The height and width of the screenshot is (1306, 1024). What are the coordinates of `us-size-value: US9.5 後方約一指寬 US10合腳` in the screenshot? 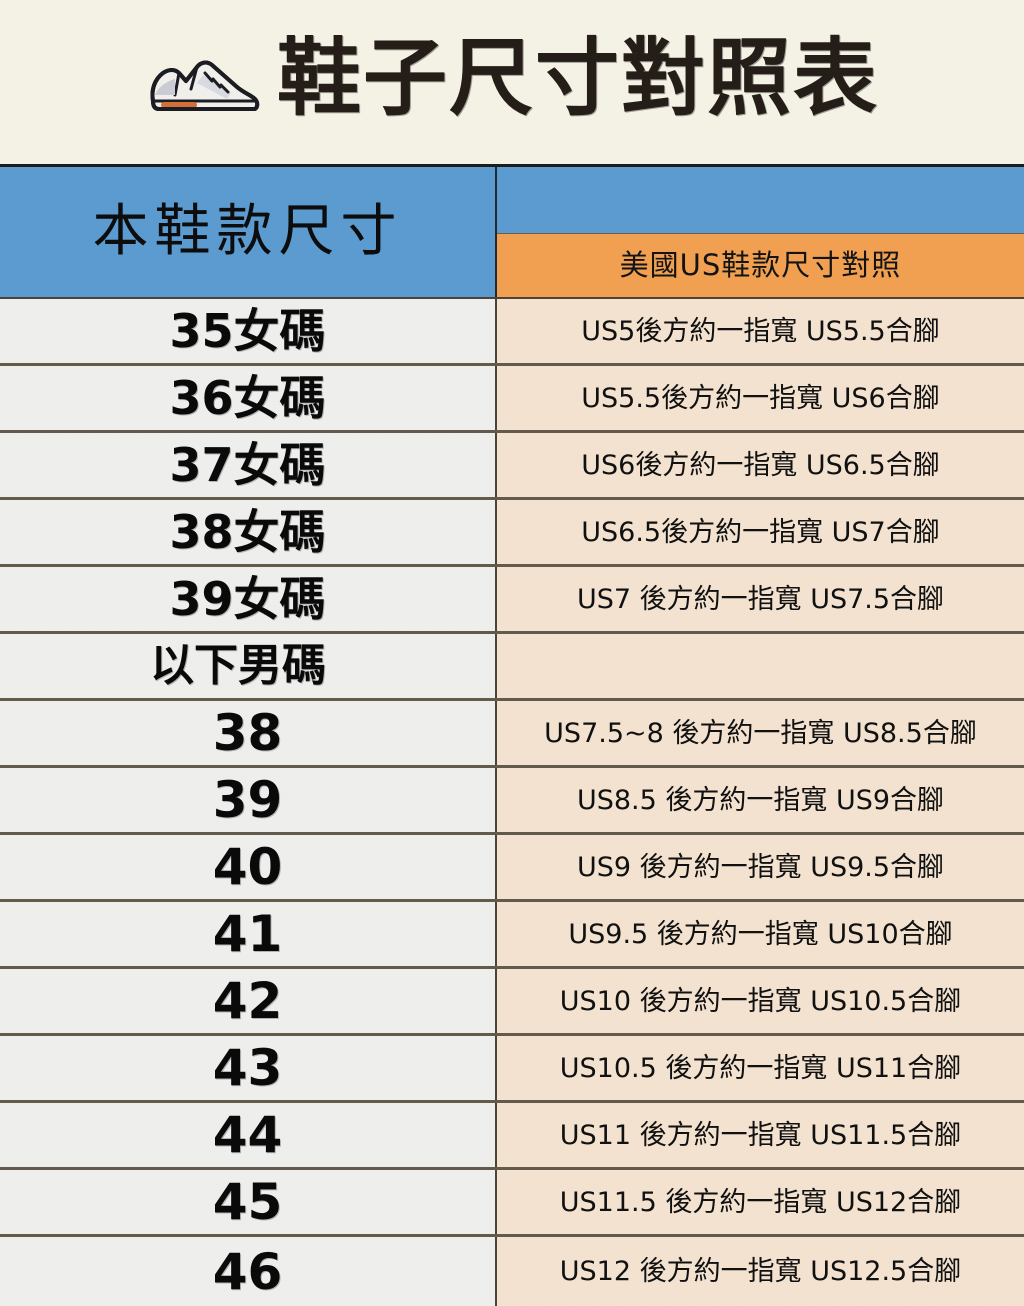 It's located at (760, 934).